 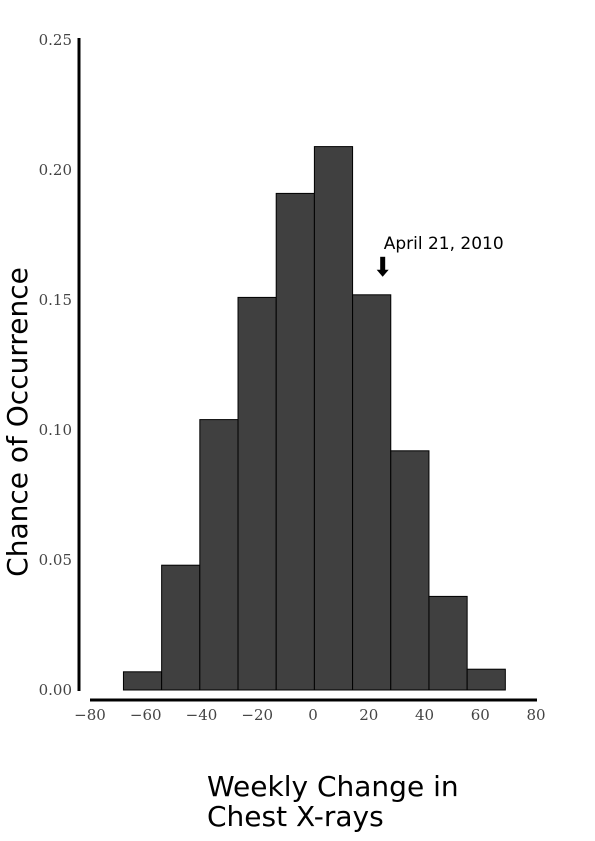 What do you see at coordinates (257, 715) in the screenshot?
I see `x-tick-label: −20` at bounding box center [257, 715].